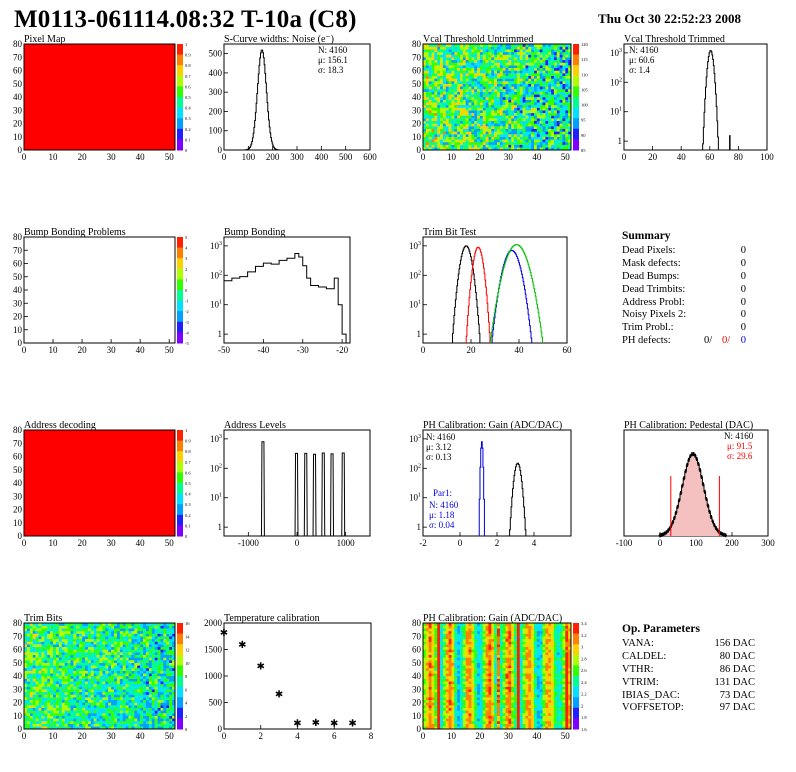 The image size is (796, 772). What do you see at coordinates (188, 65) in the screenshot?
I see `colorbar-label: 0.8` at bounding box center [188, 65].